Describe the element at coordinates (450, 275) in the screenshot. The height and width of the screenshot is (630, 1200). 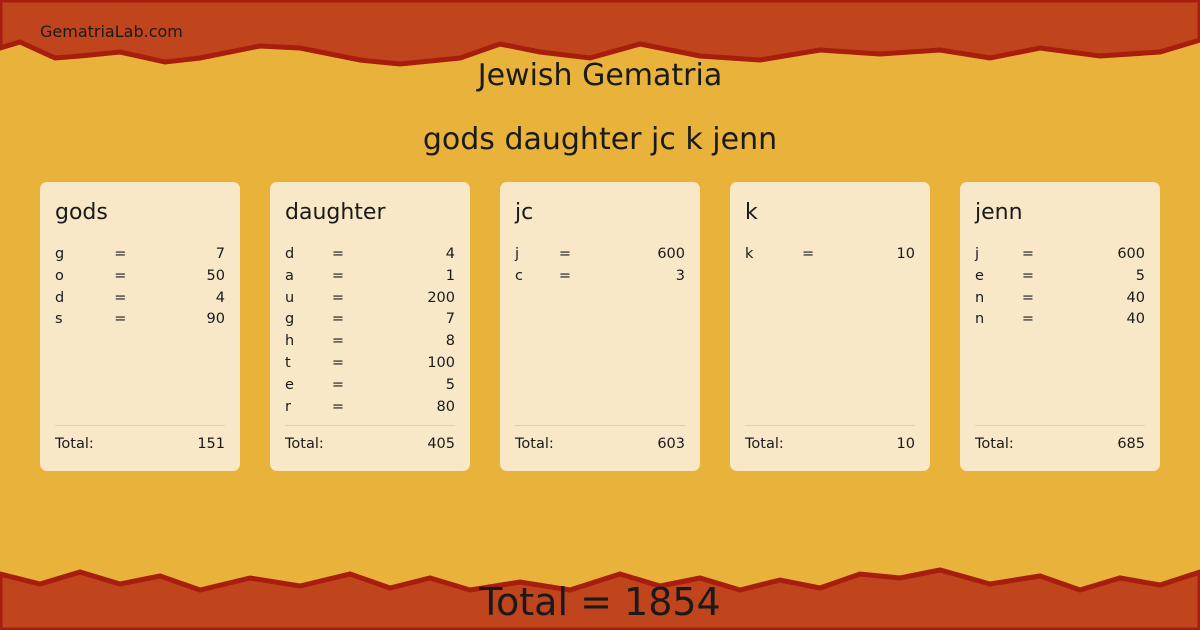
I see `letter-value: 1` at that location.